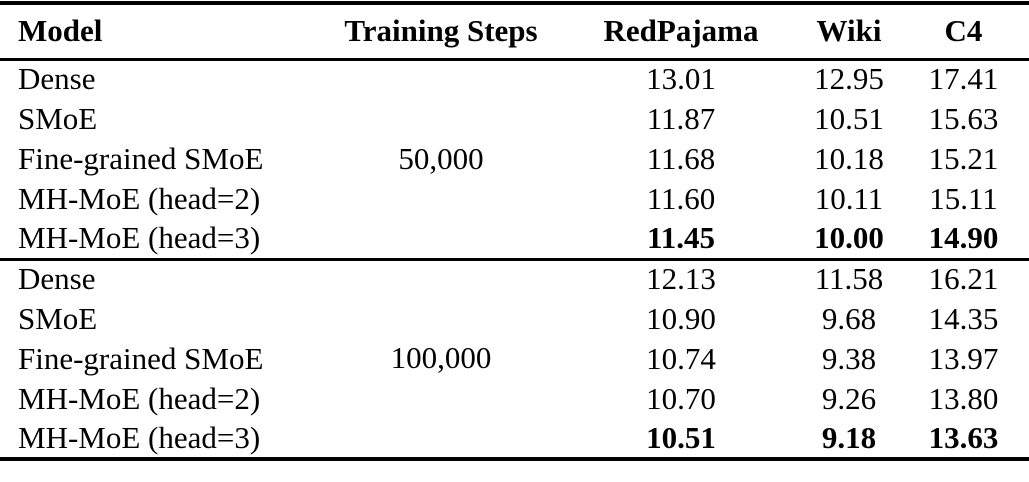 This screenshot has width=1029, height=482. What do you see at coordinates (963, 30) in the screenshot?
I see `column-header-c4: C4` at bounding box center [963, 30].